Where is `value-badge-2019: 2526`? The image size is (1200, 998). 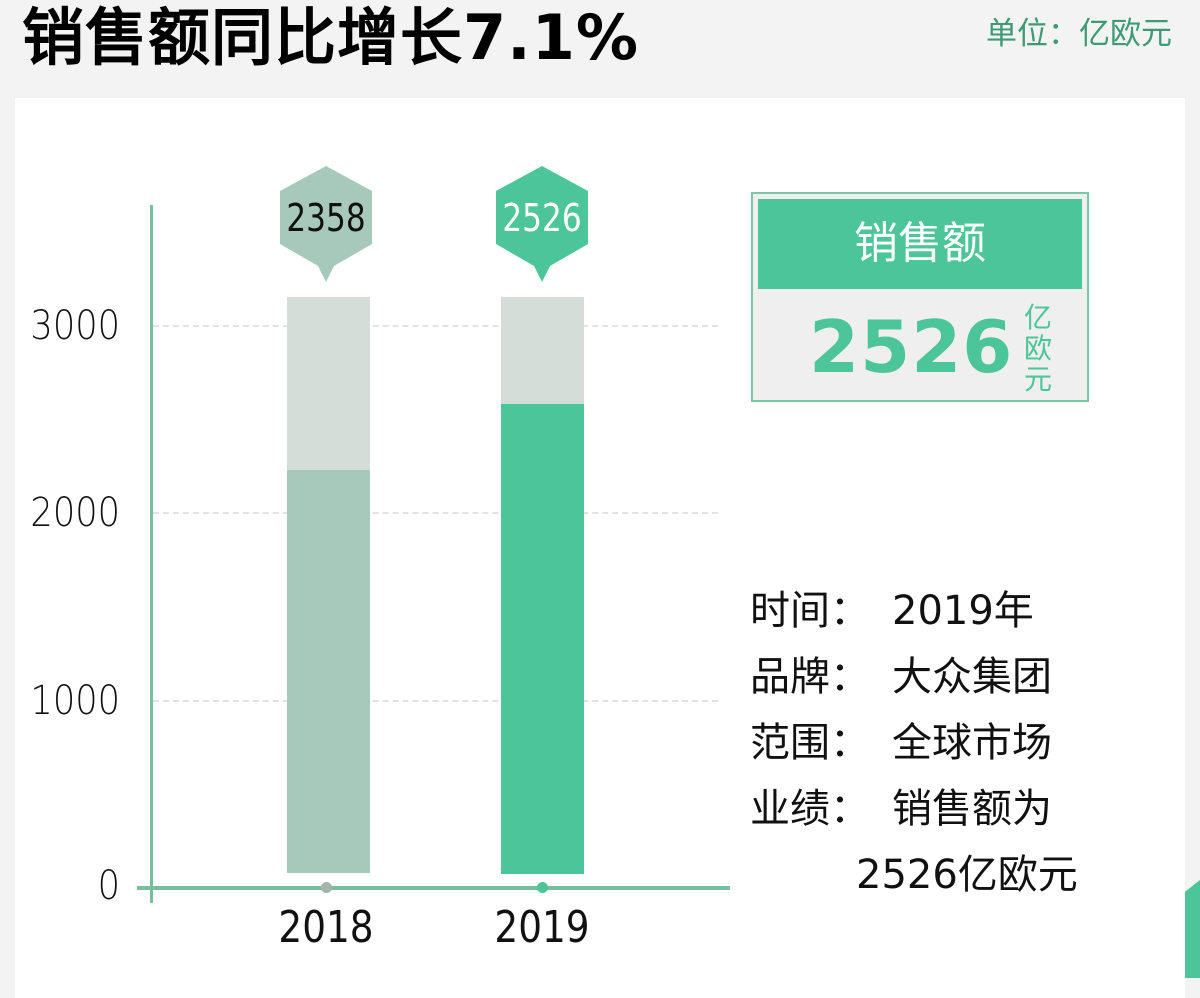
value-badge-2019: 2526 is located at coordinates (542, 225).